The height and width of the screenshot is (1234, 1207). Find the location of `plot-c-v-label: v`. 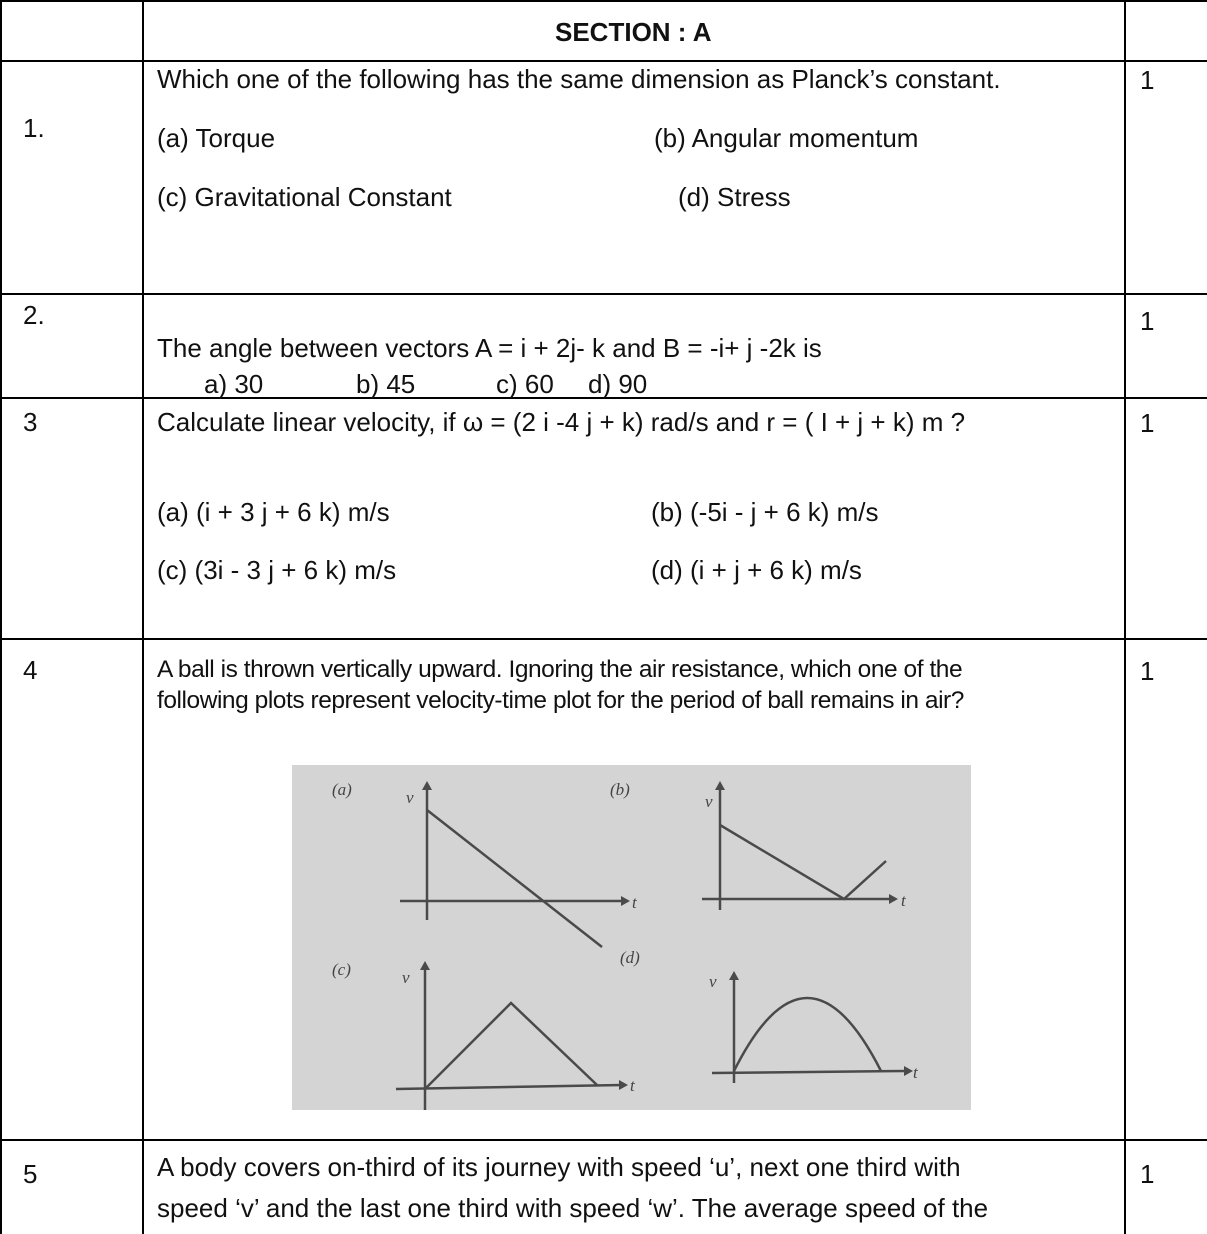

plot-c-v-label: v is located at coordinates (406, 977).